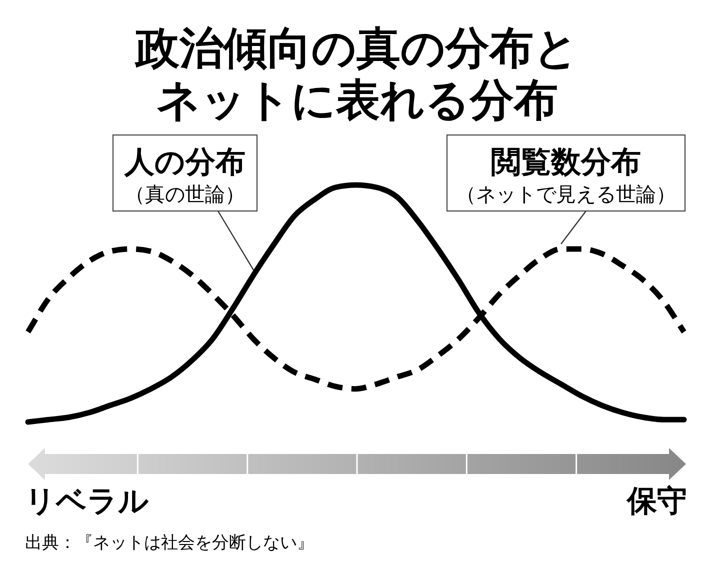 The image size is (714, 566). What do you see at coordinates (357, 74) in the screenshot?
I see `title: 政治傾向の真の分布とネットに表れる分布` at bounding box center [357, 74].